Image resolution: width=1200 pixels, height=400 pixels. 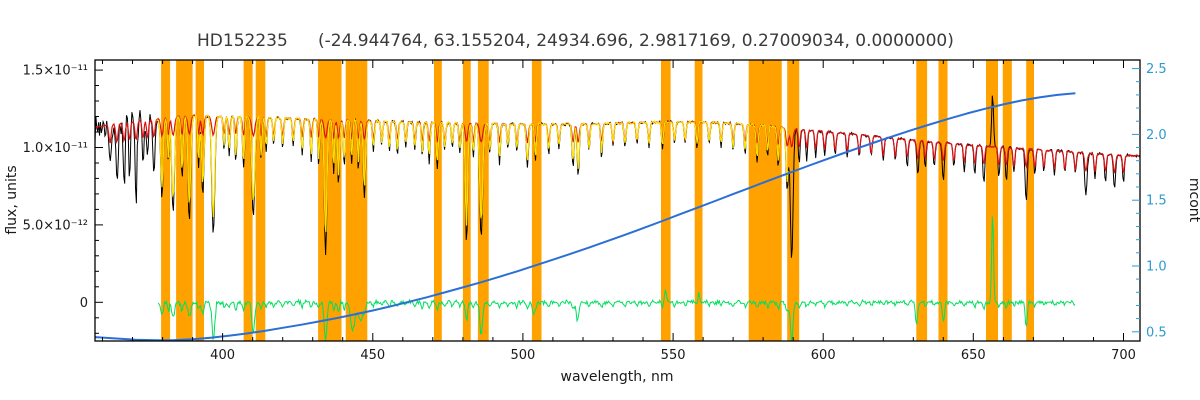 I want to click on y-tick-label-left: 5.0×10⁻¹², so click(x=55, y=225).